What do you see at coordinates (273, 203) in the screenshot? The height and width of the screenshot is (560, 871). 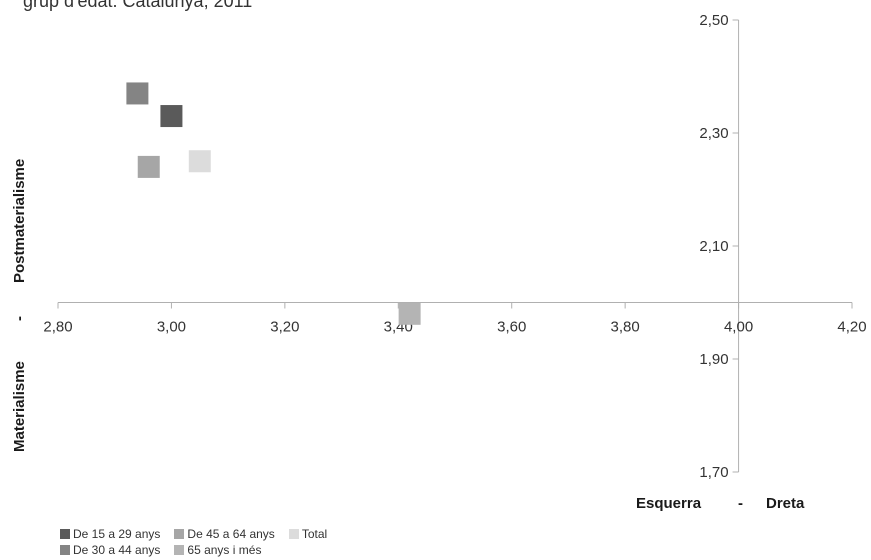 I see `data-points` at bounding box center [273, 203].